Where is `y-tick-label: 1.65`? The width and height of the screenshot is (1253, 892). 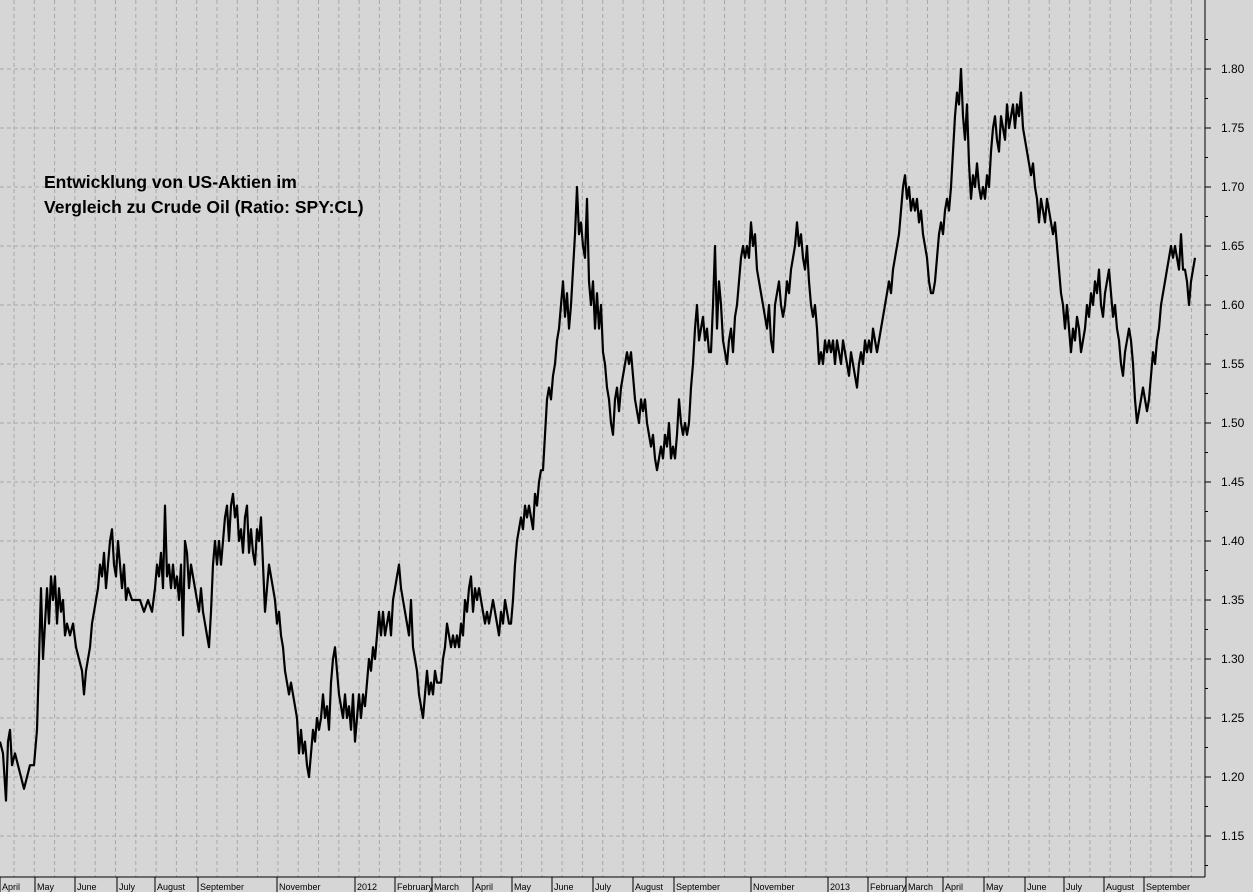 y-tick-label: 1.65 is located at coordinates (1233, 246).